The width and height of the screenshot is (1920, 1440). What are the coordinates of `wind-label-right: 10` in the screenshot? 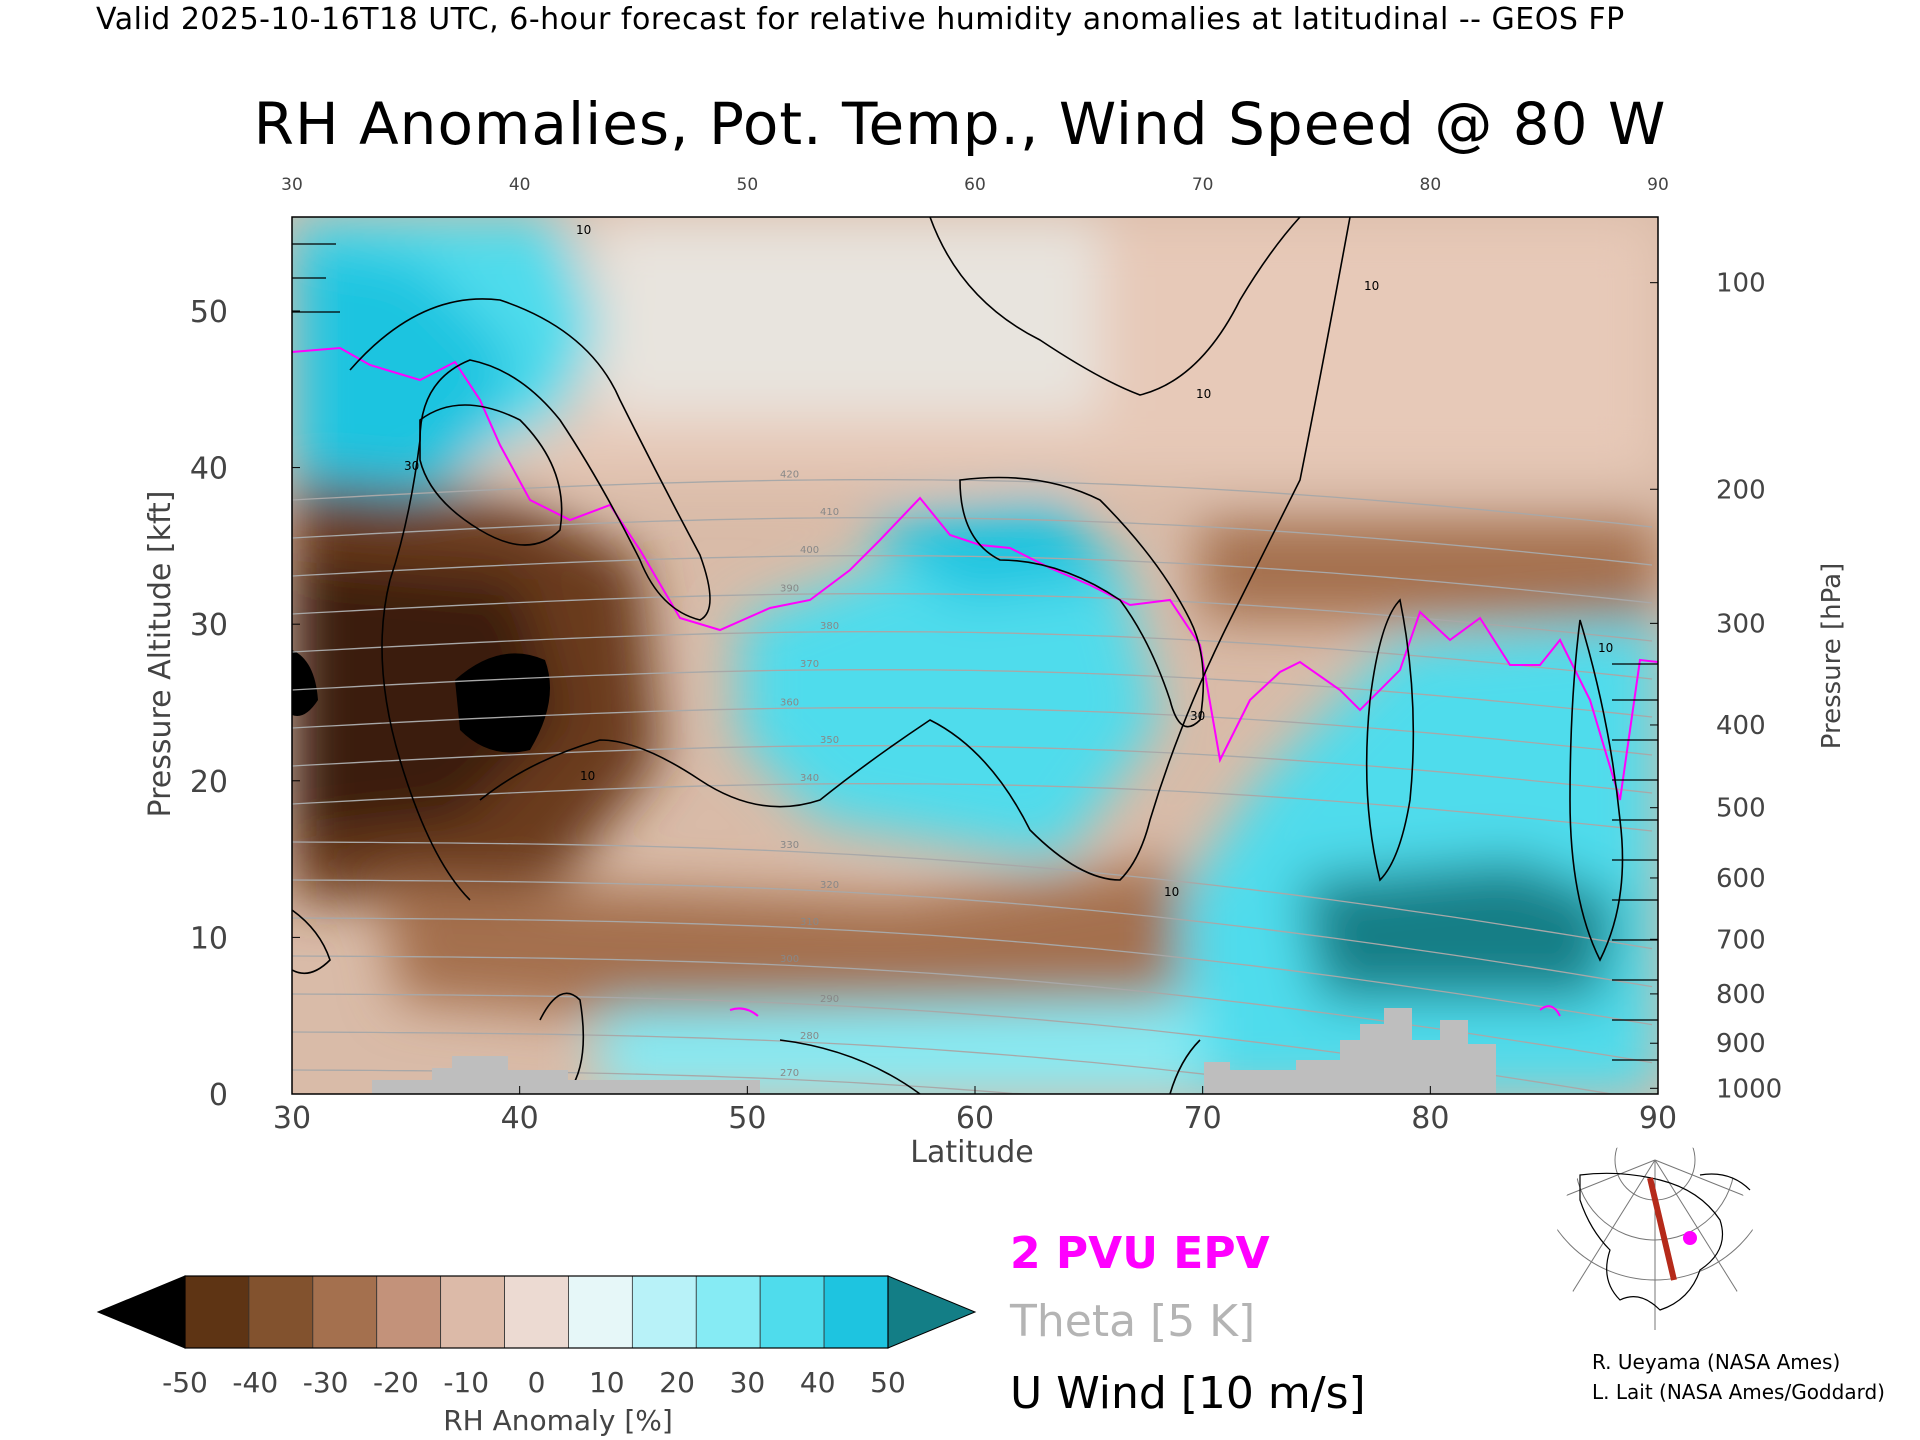 It's located at (1371, 286).